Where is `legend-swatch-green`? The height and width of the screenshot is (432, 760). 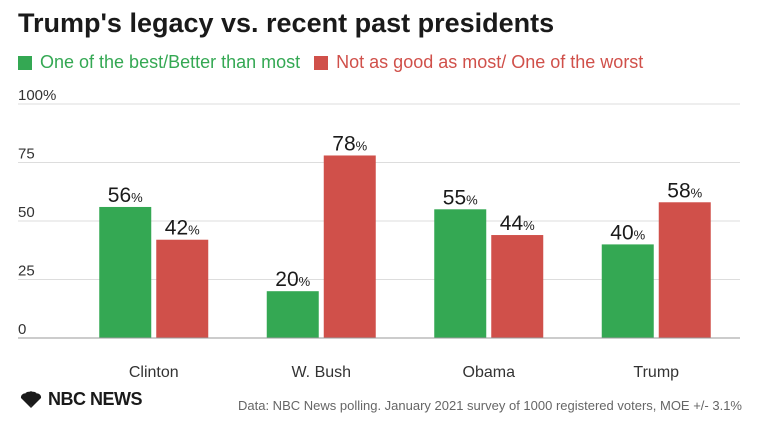 legend-swatch-green is located at coordinates (25, 62).